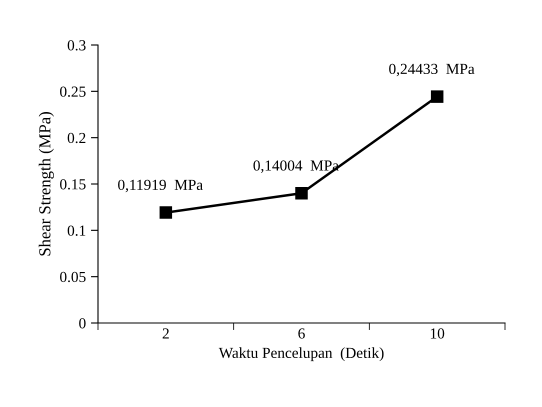  I want to click on y-tick-label: 0.2, so click(77, 138).